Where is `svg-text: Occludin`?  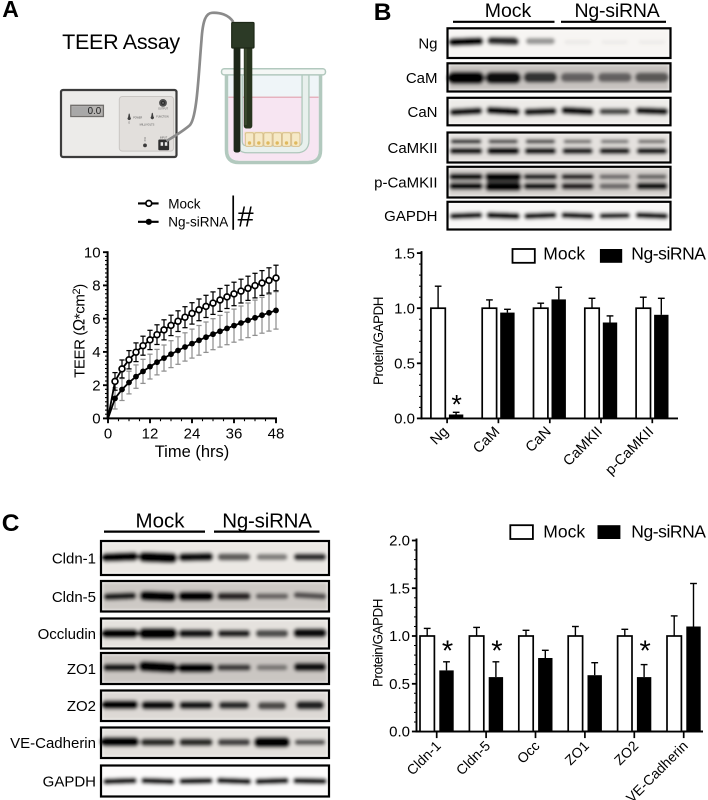 svg-text: Occludin is located at coordinates (67, 634).